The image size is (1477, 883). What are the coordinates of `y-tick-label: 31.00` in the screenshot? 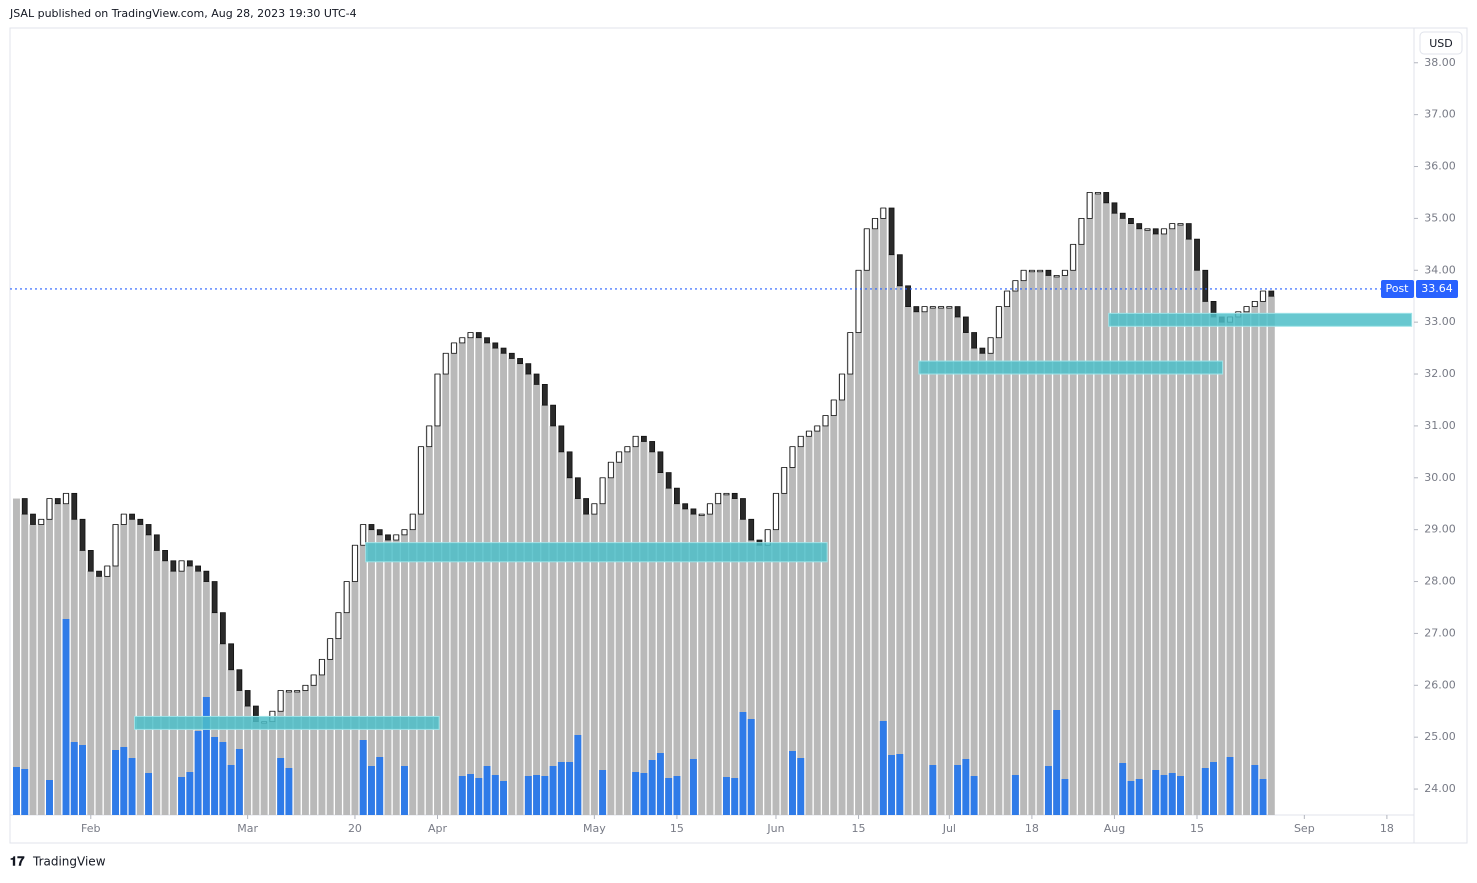 It's located at (1440, 425).